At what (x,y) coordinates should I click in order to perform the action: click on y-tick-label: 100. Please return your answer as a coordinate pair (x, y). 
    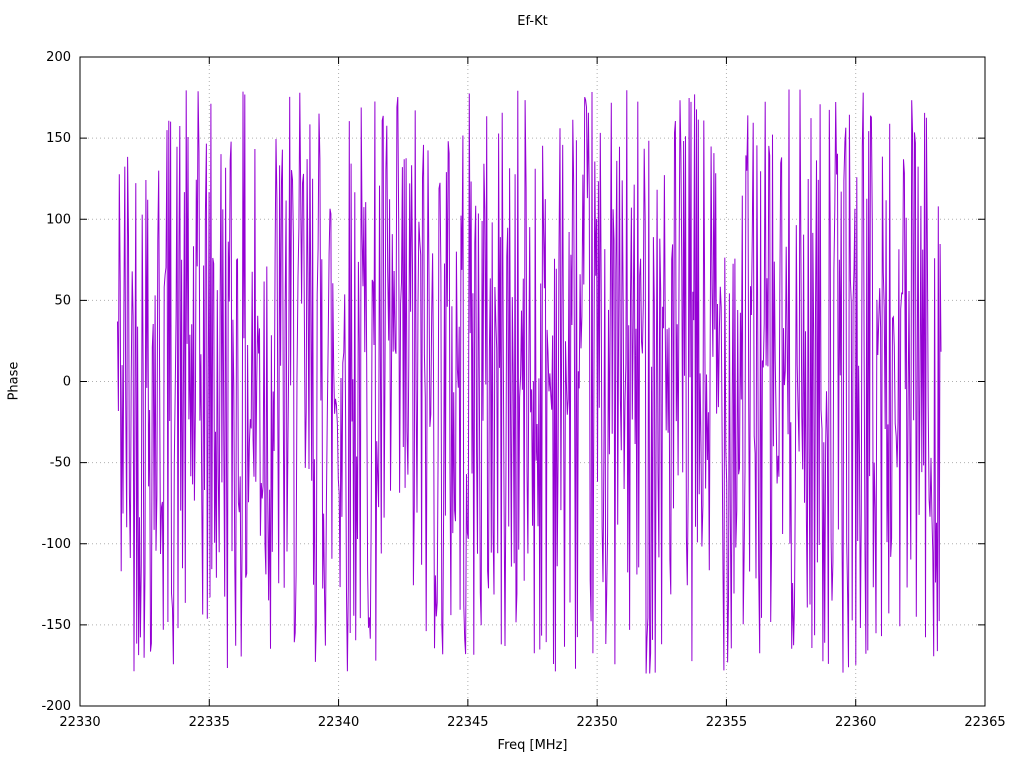
    Looking at the image, I should click on (58, 219).